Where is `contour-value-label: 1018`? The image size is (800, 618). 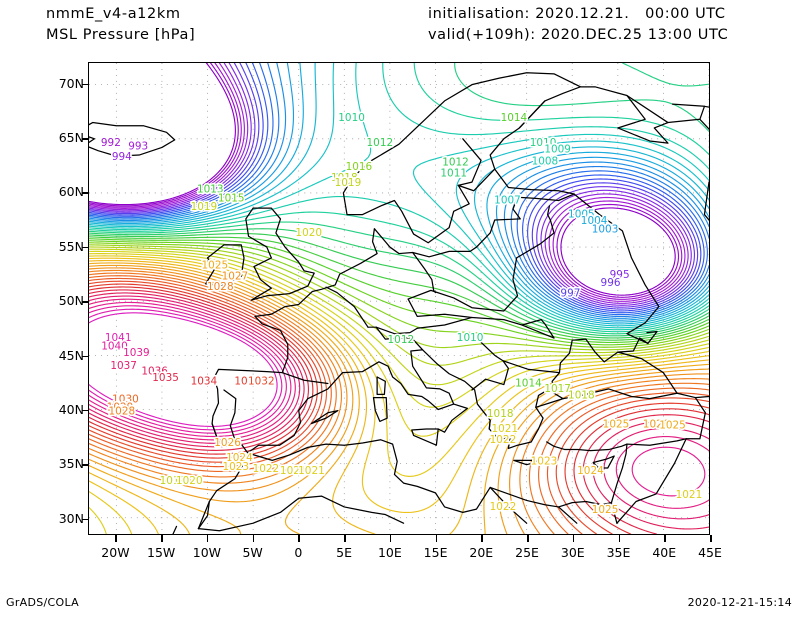 contour-value-label: 1018 is located at coordinates (500, 414).